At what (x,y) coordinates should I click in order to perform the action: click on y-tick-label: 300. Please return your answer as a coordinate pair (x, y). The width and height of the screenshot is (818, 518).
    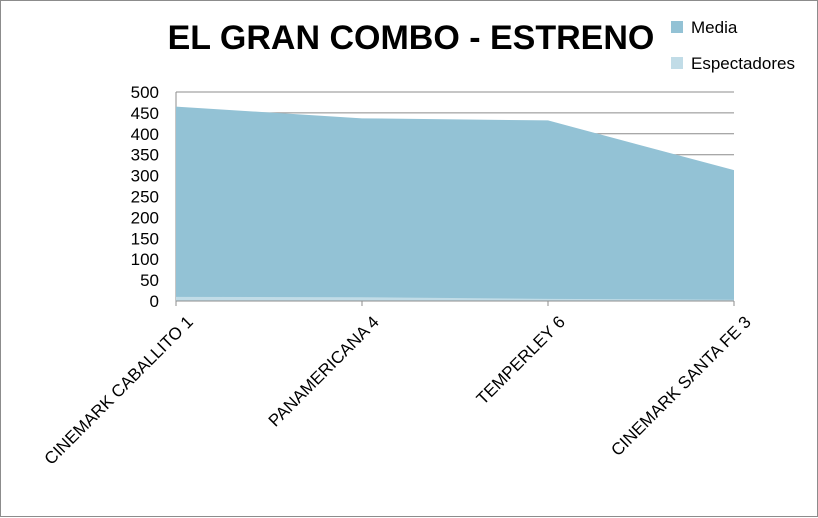
    Looking at the image, I should click on (145, 176).